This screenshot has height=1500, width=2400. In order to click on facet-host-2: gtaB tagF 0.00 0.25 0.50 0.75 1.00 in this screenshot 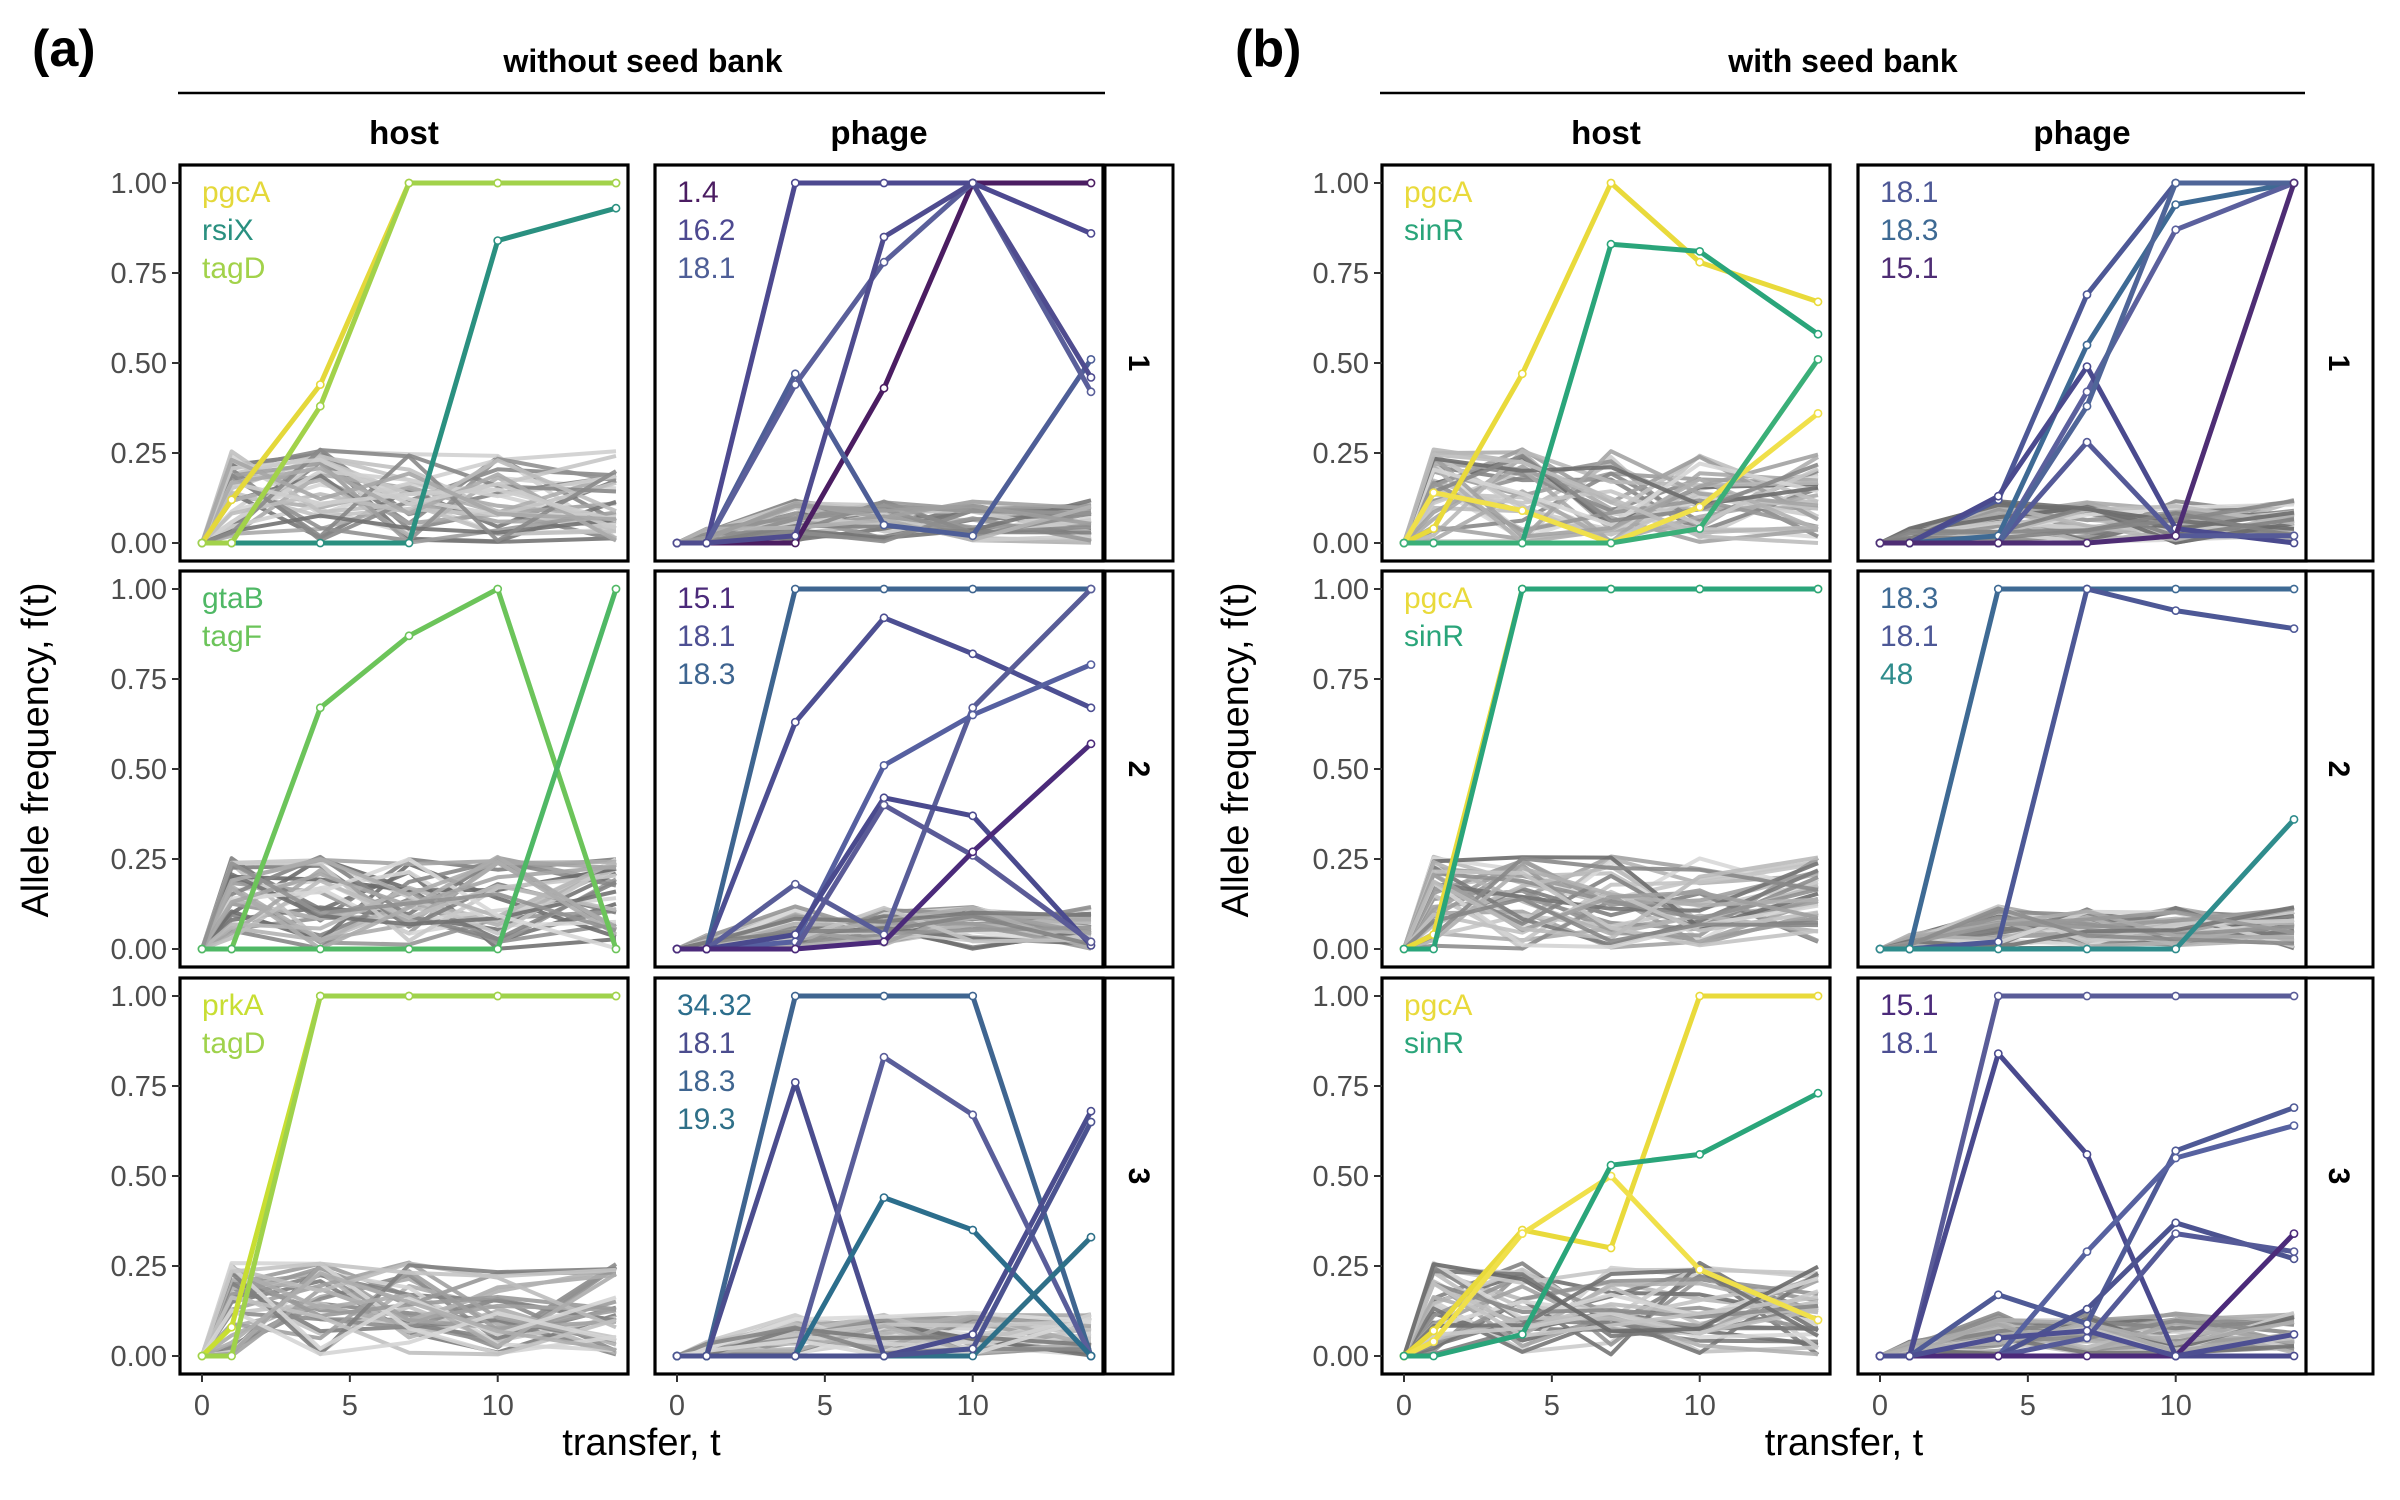, I will do `click(370, 769)`.